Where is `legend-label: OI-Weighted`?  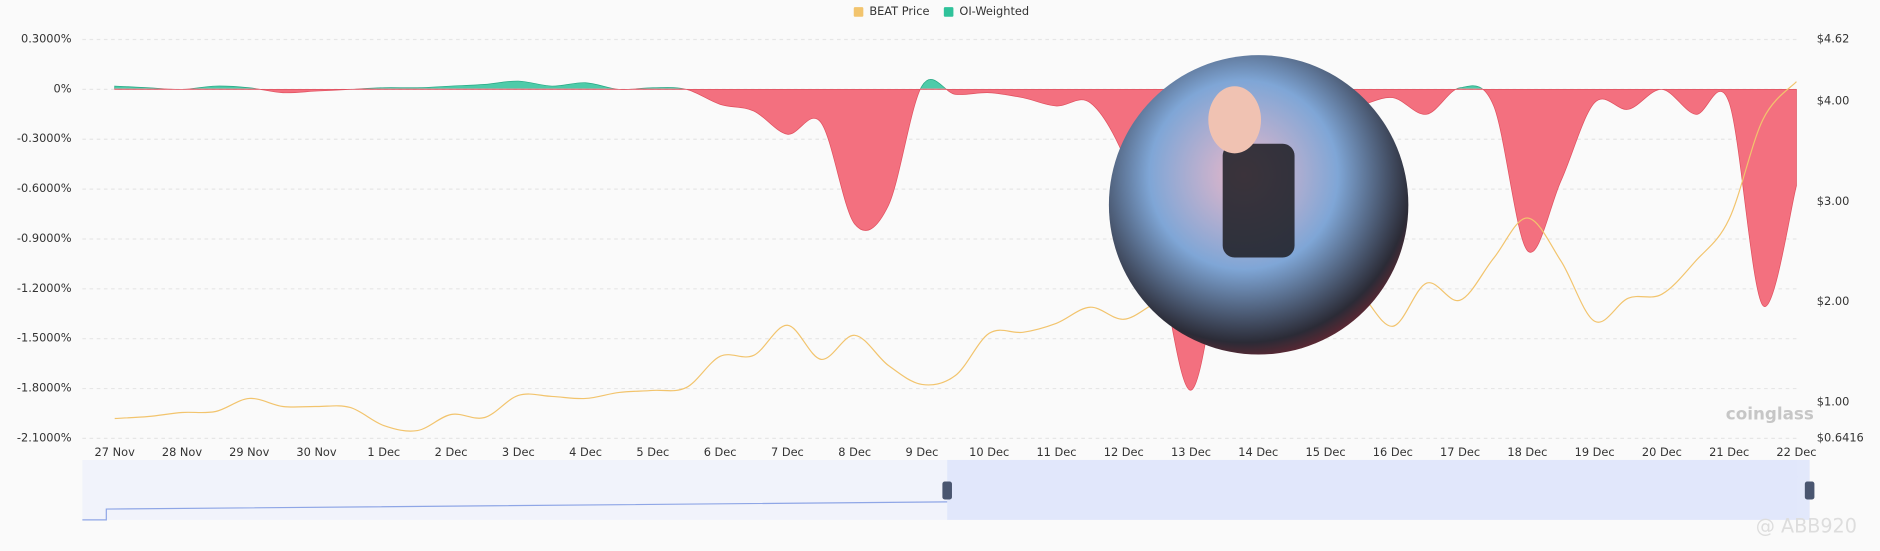
legend-label: OI-Weighted is located at coordinates (994, 11).